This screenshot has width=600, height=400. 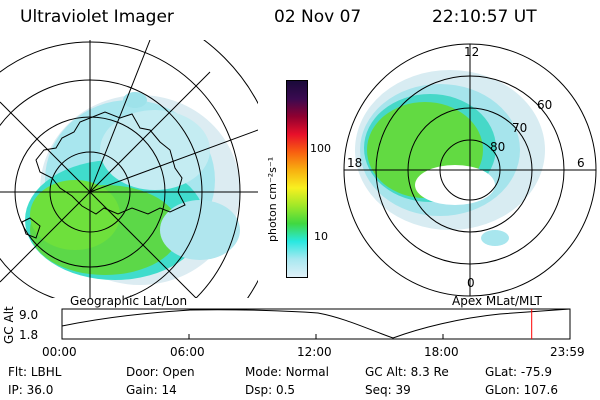 I want to click on altplot-ytick-high: 9.0, so click(x=29, y=315).